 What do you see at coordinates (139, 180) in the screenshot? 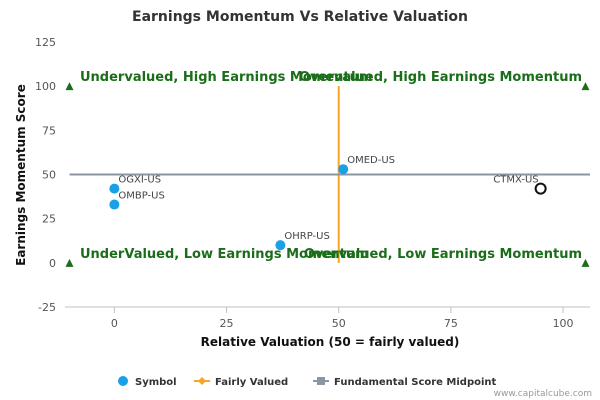
I see `data-point-label: OGXI-US` at bounding box center [139, 180].